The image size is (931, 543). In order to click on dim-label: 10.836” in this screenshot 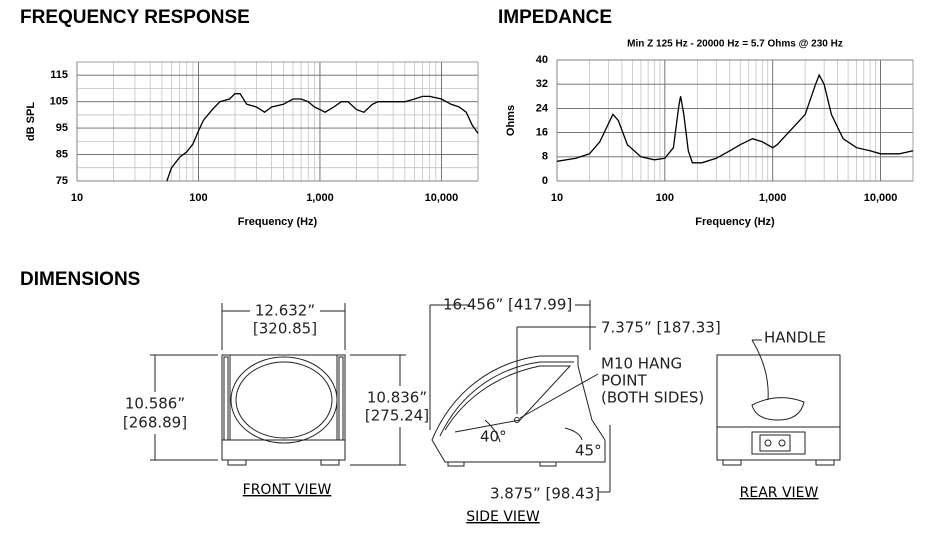, I will do `click(397, 398)`.